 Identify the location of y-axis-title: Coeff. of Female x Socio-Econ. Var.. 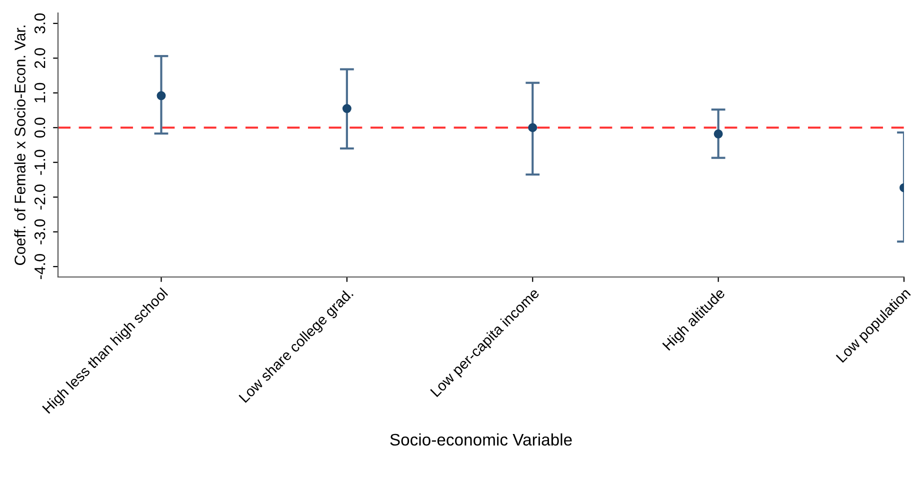
(20, 145).